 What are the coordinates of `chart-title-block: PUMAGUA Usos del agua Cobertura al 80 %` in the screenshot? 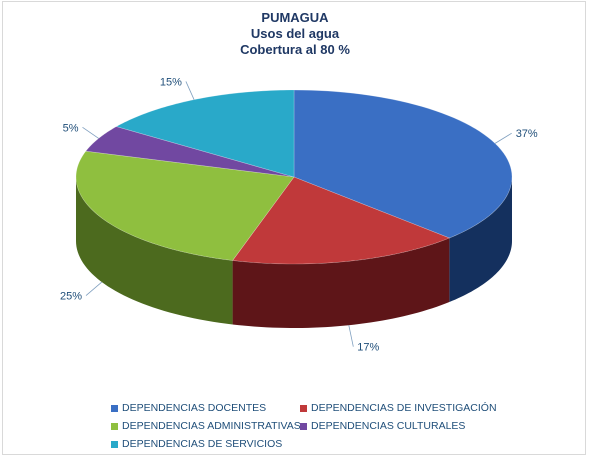 It's located at (295, 34).